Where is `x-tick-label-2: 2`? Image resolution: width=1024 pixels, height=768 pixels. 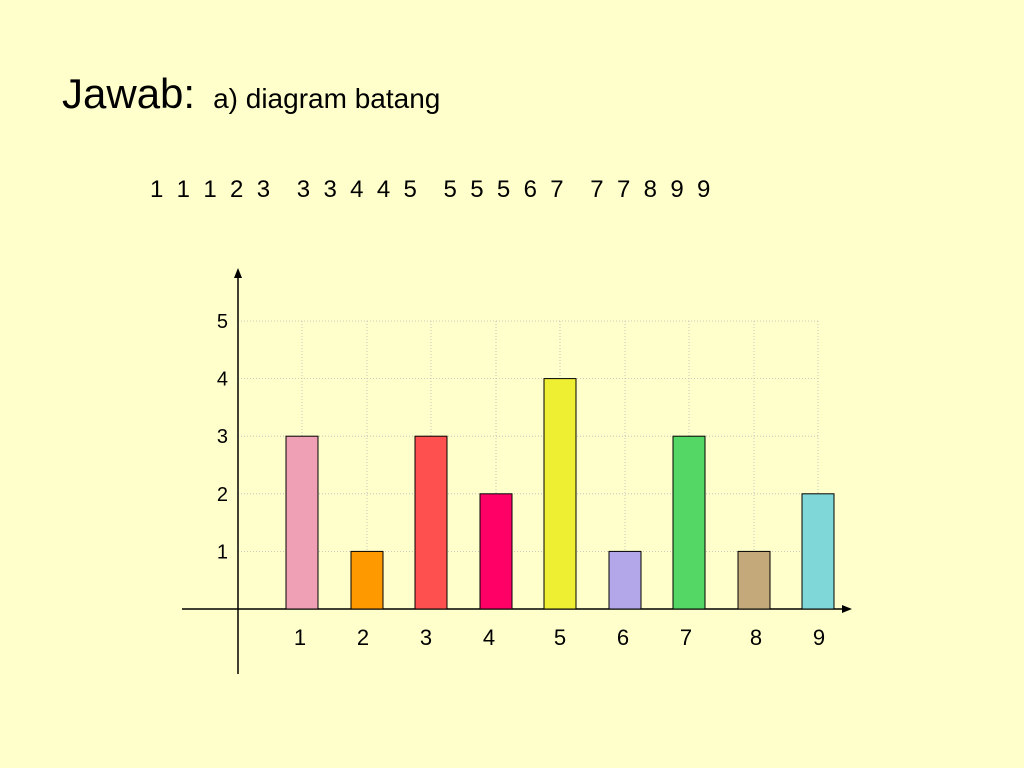
x-tick-label-2: 2 is located at coordinates (363, 637).